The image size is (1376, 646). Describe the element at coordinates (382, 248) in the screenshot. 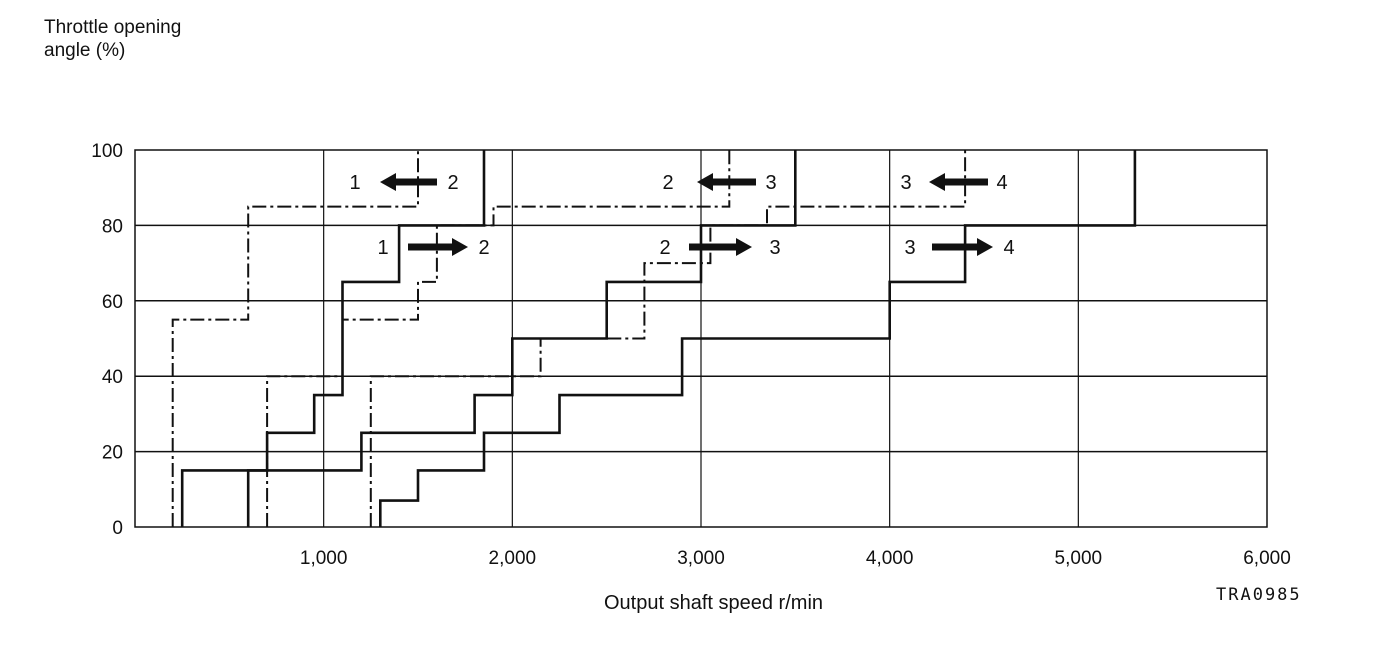

I see `shift-label-from-3: 1` at that location.